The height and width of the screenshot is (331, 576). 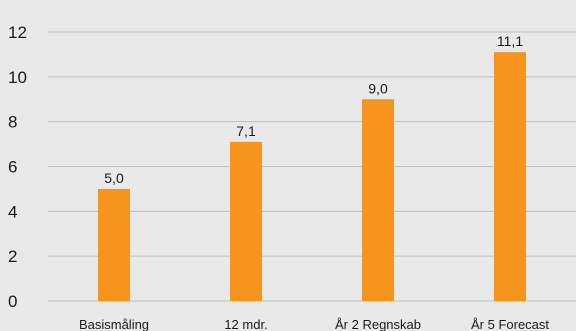 What do you see at coordinates (114, 324) in the screenshot?
I see `x-tick-label: Basismåling` at bounding box center [114, 324].